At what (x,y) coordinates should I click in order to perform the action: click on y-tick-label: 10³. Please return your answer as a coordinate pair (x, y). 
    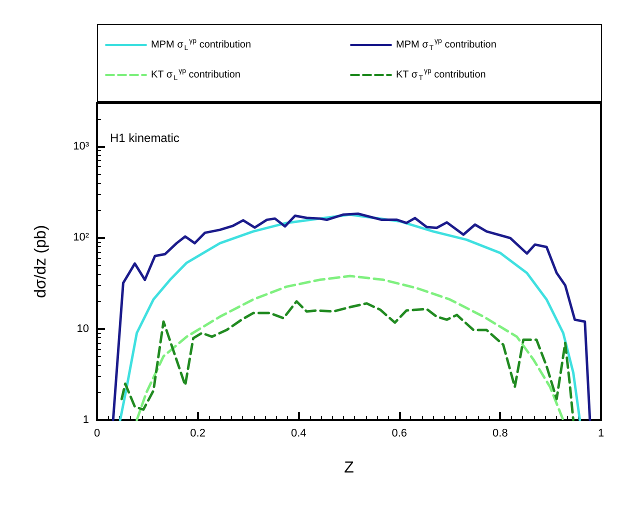
    Looking at the image, I should click on (81, 146).